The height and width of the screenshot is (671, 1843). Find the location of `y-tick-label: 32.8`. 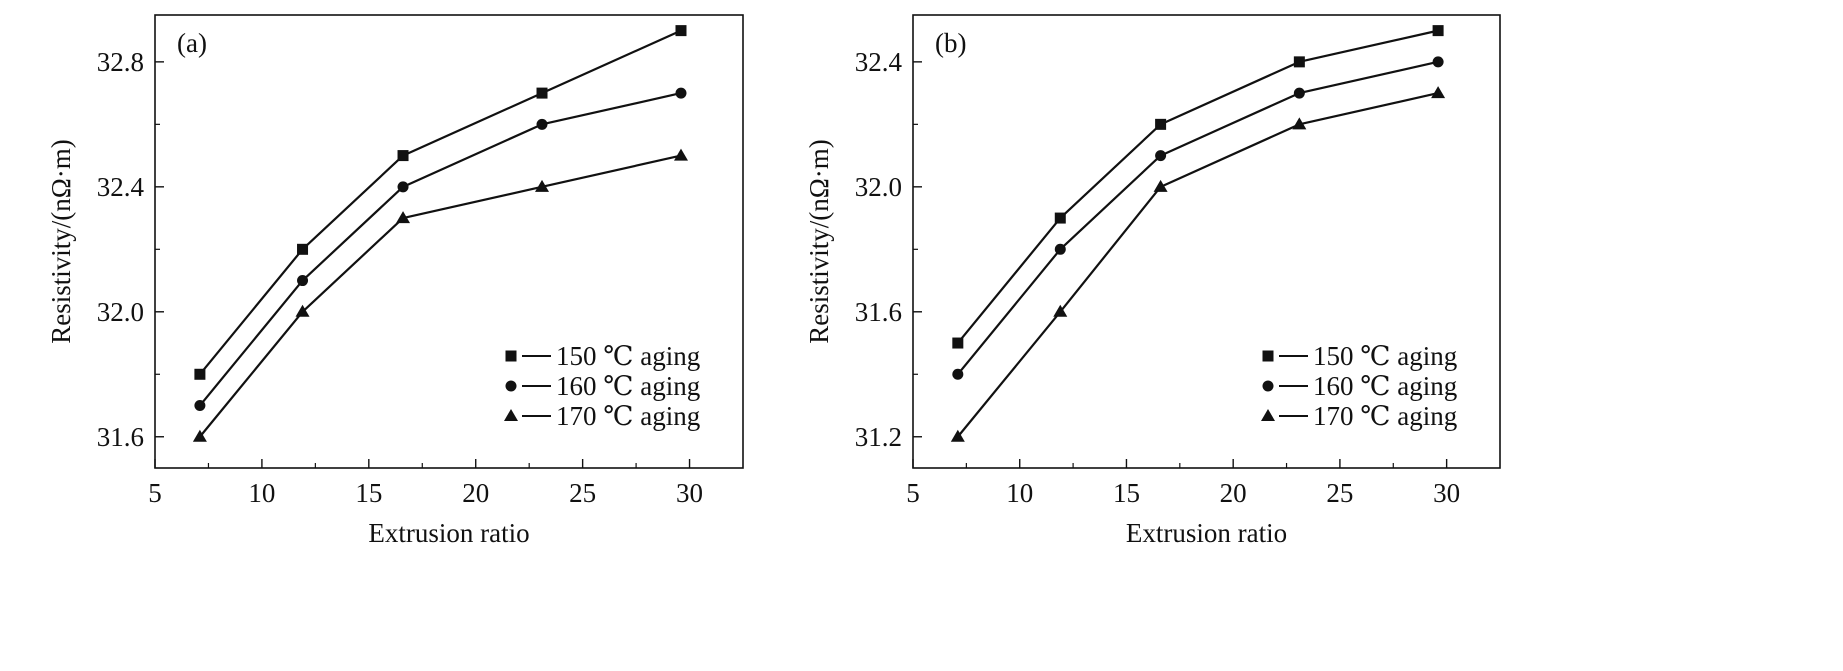

y-tick-label: 32.8 is located at coordinates (120, 62).